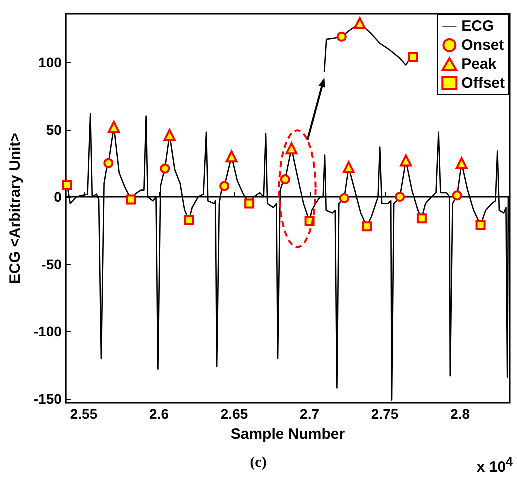 The width and height of the screenshot is (517, 479). Describe the element at coordinates (48, 398) in the screenshot. I see `y-tick-label: -150` at that location.